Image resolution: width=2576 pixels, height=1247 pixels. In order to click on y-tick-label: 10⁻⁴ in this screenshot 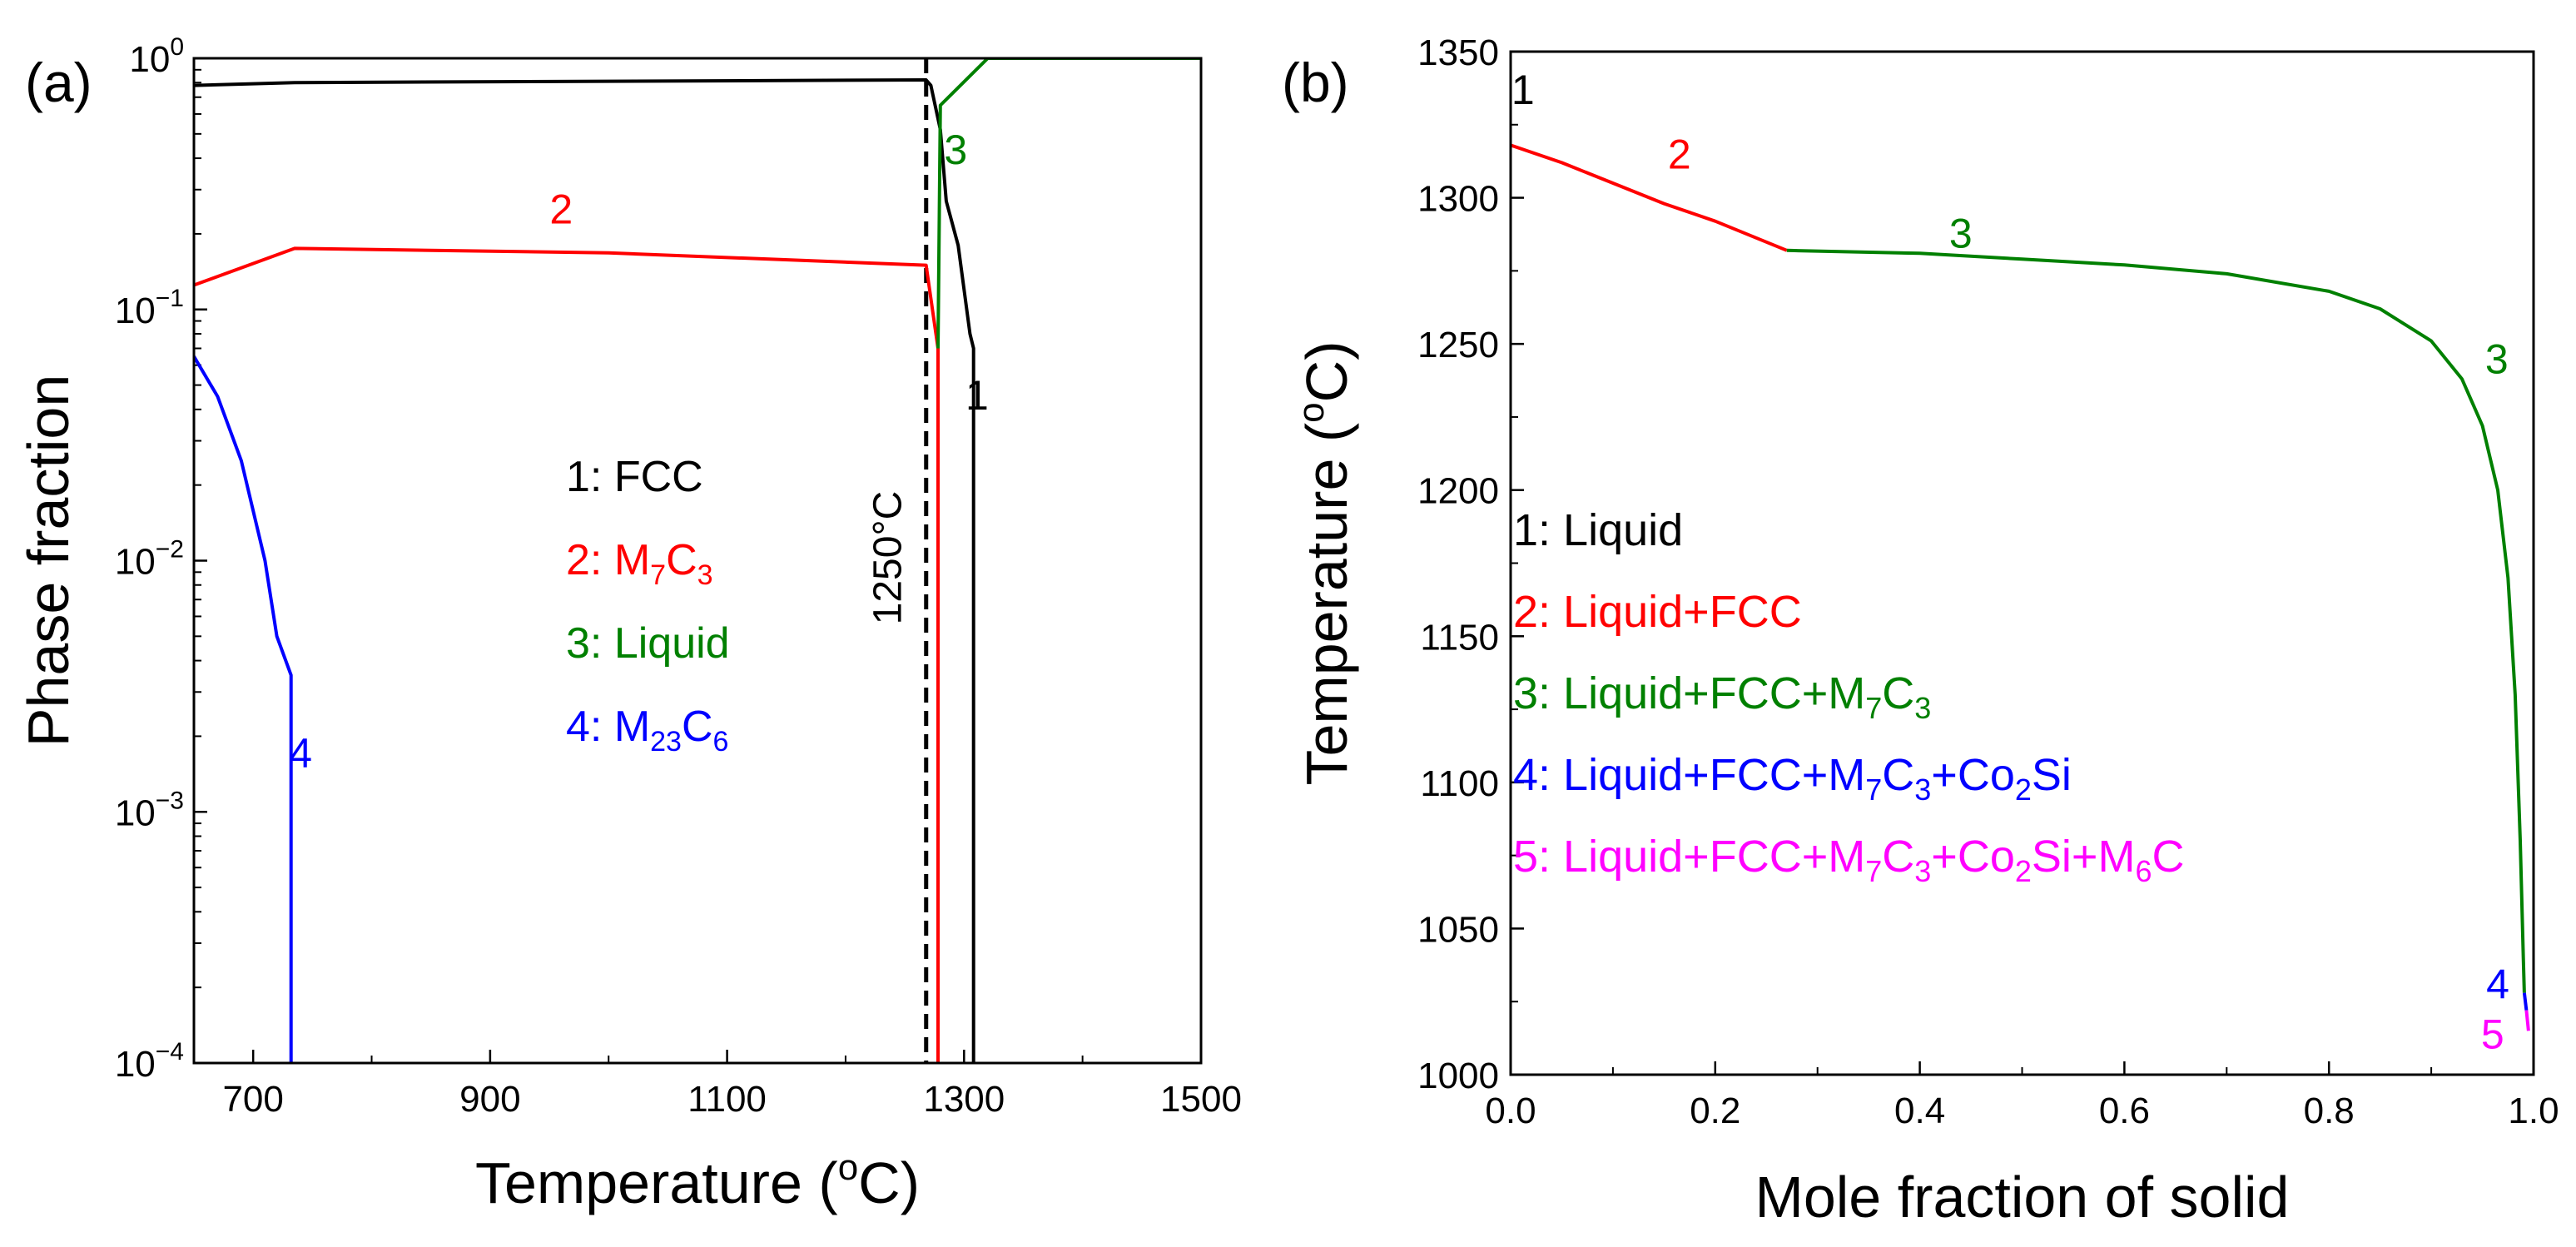, I will do `click(149, 1061)`.